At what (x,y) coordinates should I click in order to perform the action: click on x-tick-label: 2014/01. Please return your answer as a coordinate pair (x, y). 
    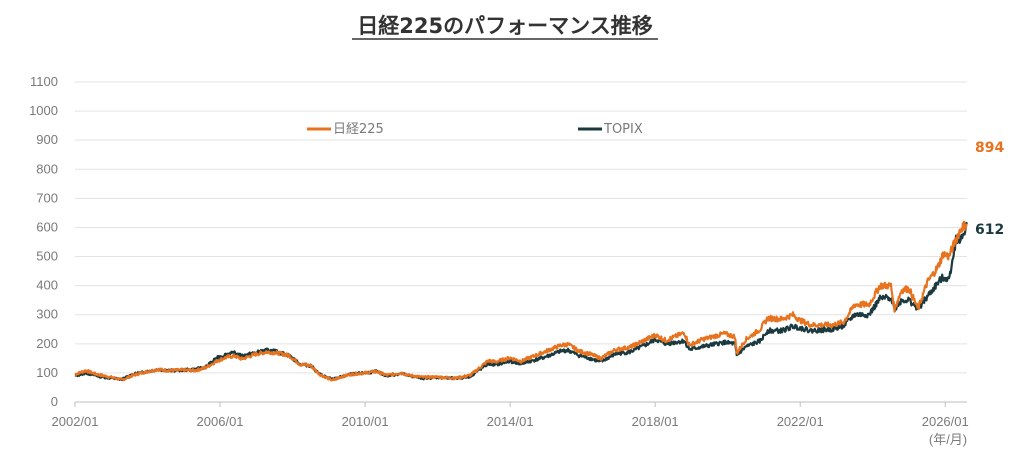
    Looking at the image, I should click on (510, 421).